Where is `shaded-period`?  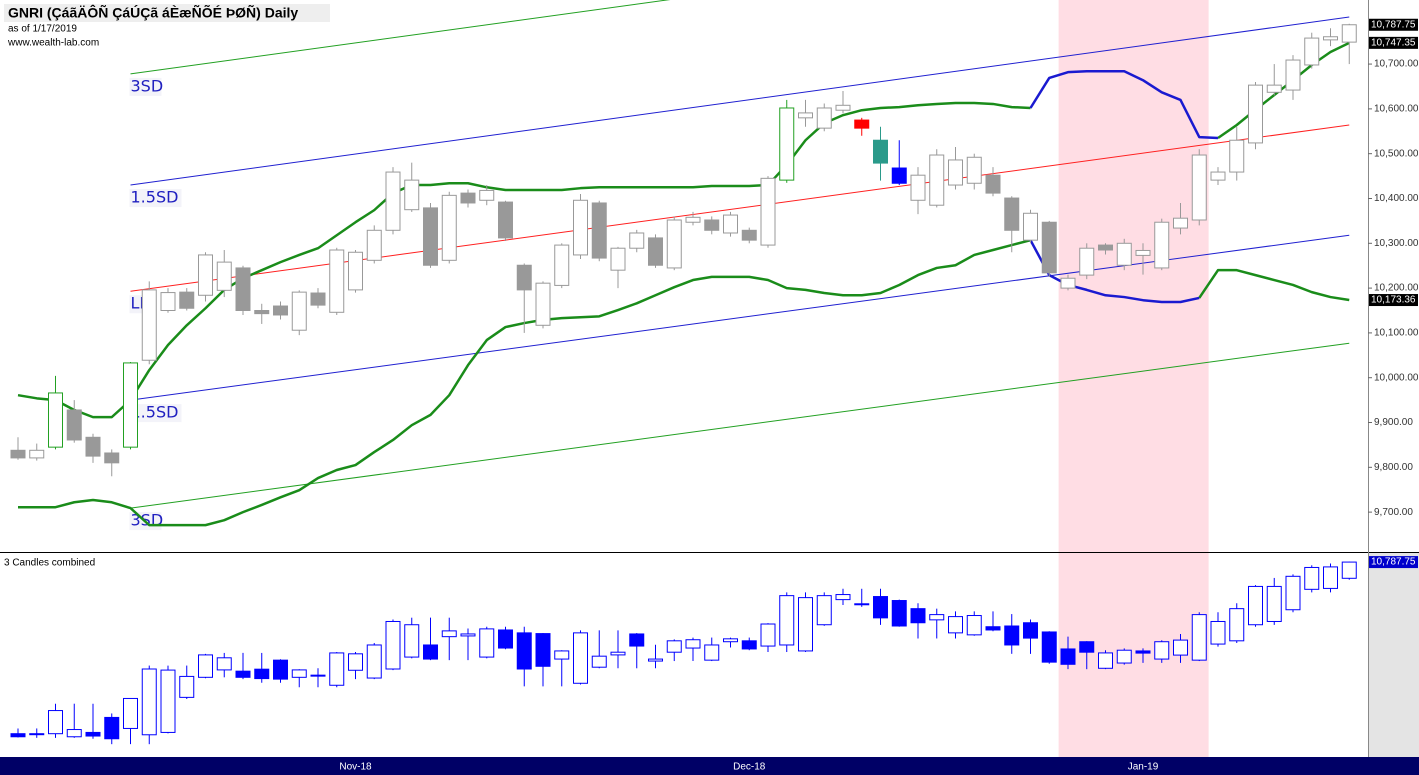 shaded-period is located at coordinates (1133, 378).